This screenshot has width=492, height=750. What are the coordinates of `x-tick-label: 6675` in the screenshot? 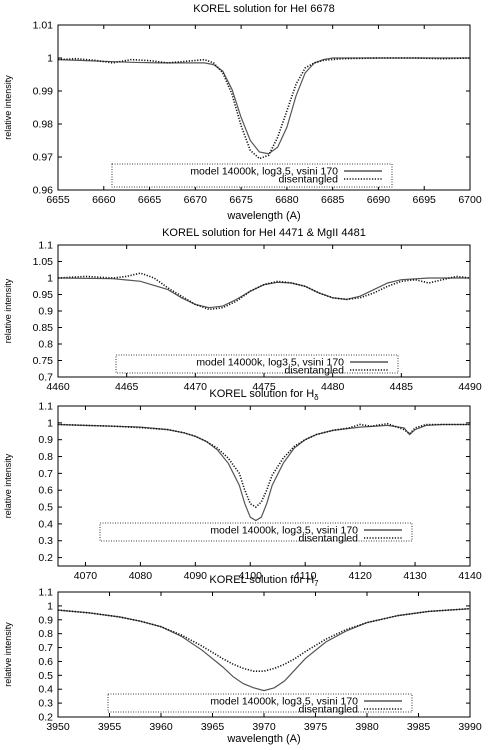 It's located at (241, 200).